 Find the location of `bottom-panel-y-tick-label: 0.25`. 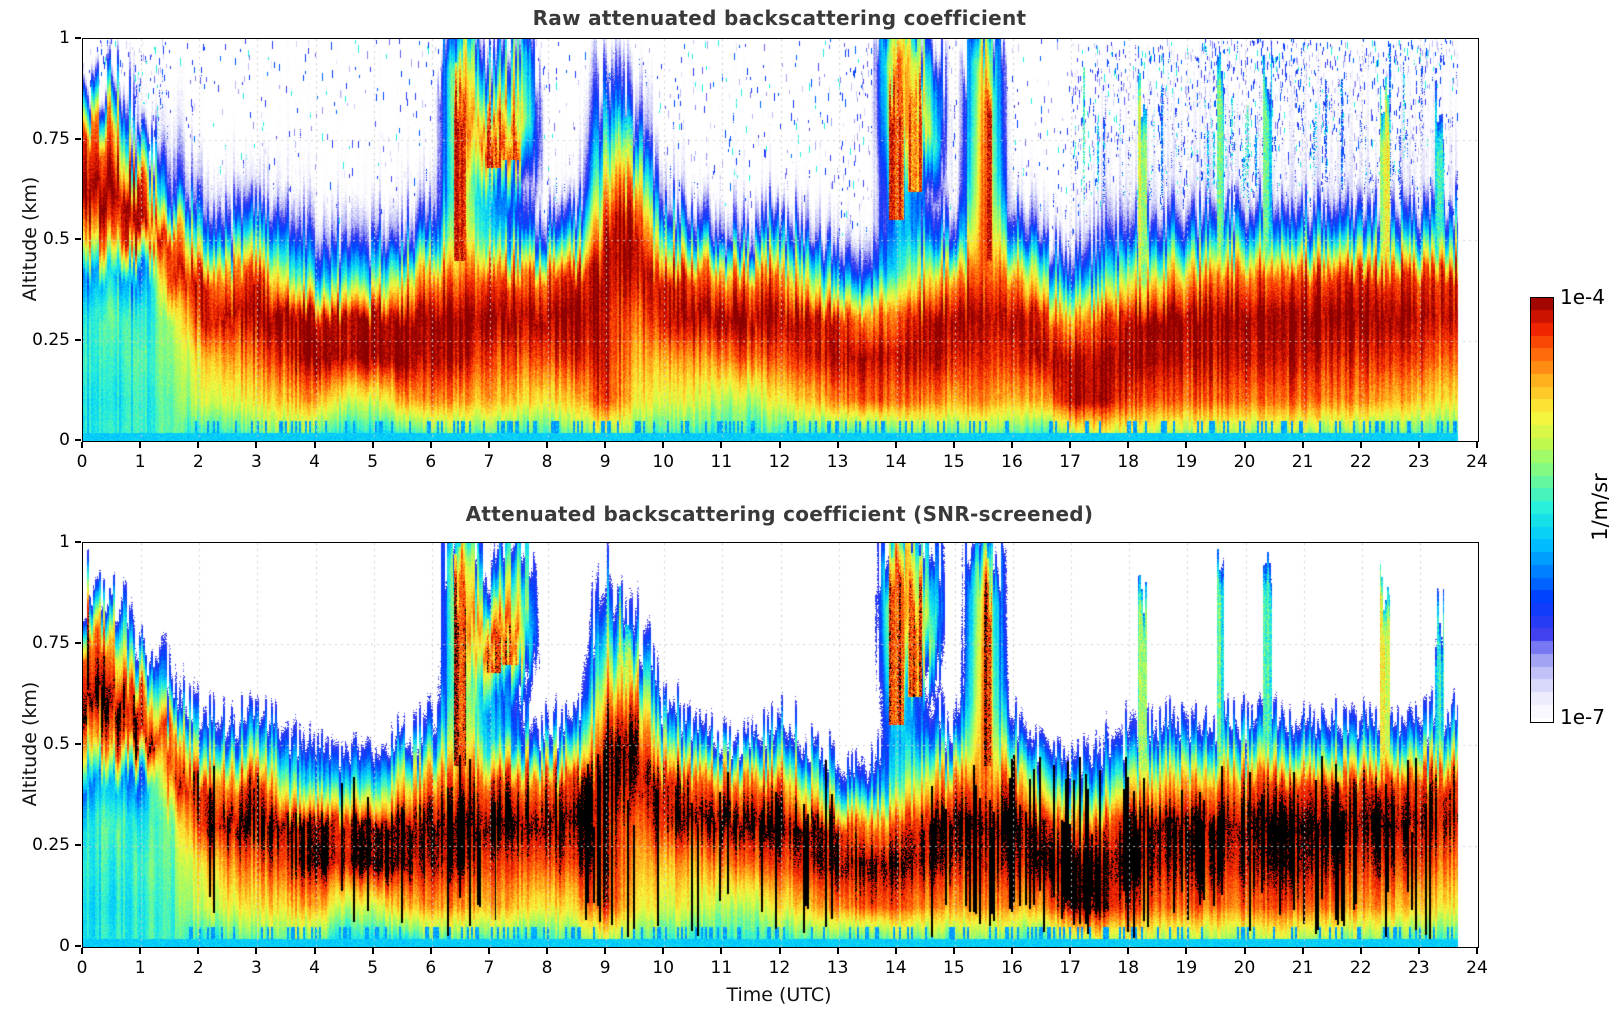

bottom-panel-y-tick-label: 0.25 is located at coordinates (51, 845).